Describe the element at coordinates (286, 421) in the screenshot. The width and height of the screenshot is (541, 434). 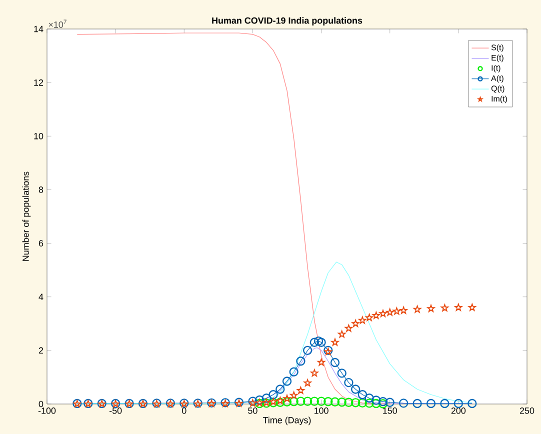
I see `x-axis-title: Time (Days)` at that location.